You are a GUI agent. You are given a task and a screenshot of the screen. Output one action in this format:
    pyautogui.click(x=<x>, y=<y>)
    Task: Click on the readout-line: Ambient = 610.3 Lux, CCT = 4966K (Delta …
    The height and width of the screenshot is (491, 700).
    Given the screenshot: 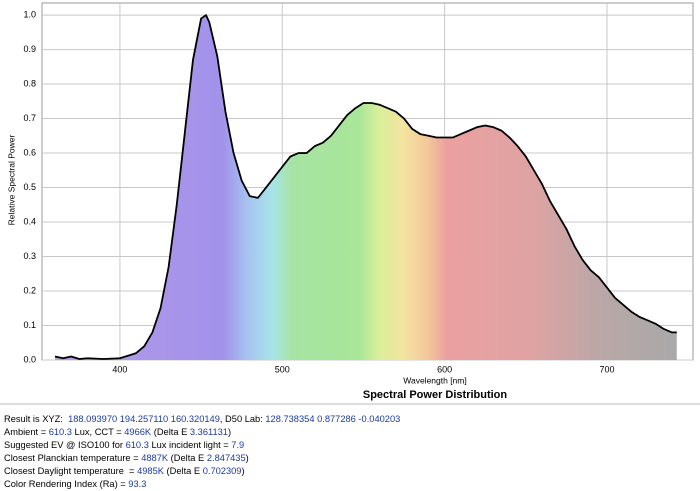 What is the action you would take?
    pyautogui.click(x=202, y=432)
    